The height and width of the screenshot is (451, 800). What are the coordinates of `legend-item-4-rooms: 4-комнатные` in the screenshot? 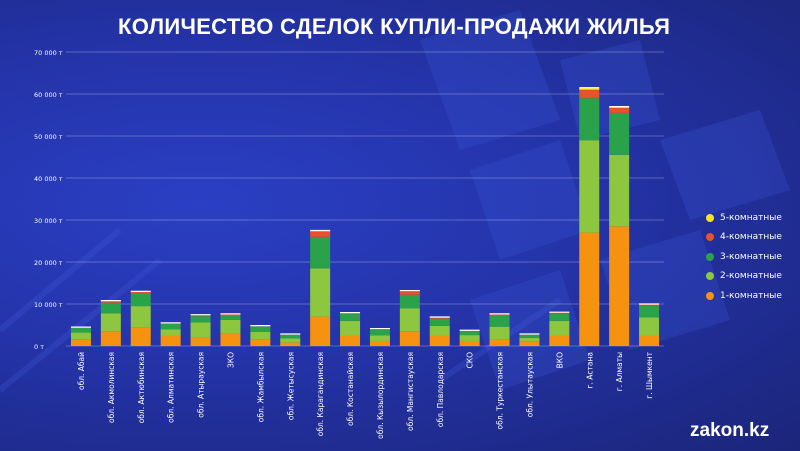 It's located at (744, 238).